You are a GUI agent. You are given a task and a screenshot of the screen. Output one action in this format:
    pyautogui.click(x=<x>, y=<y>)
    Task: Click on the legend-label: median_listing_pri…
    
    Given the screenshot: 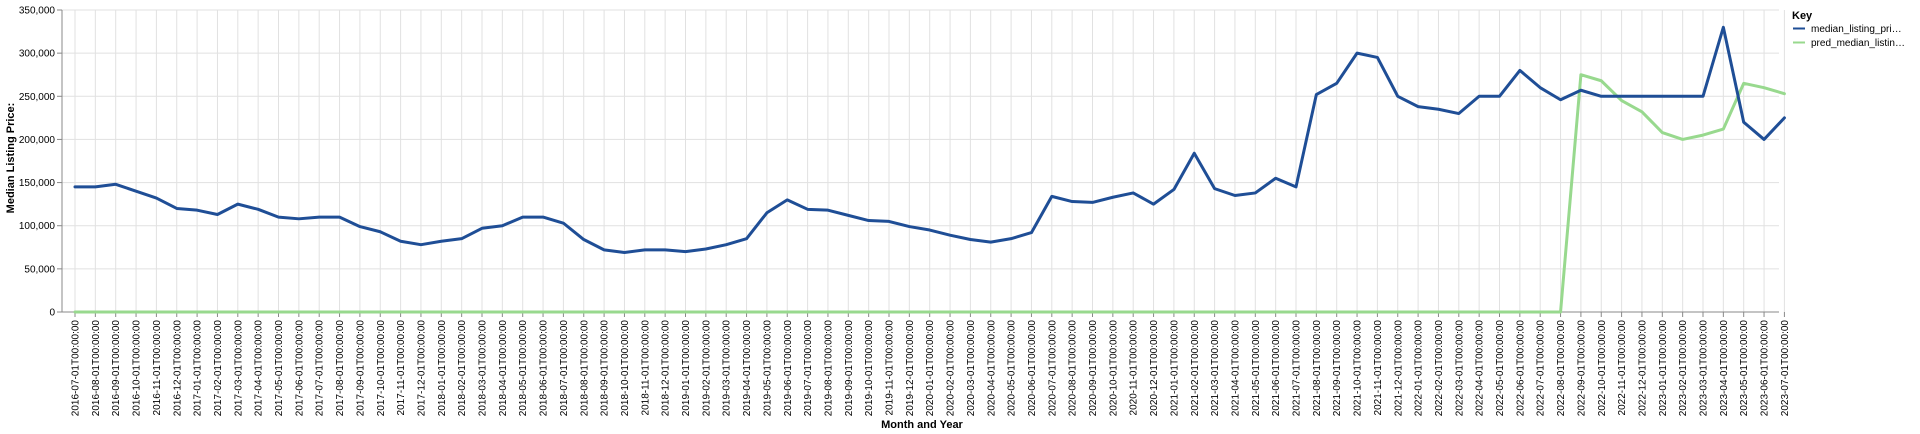 What is the action you would take?
    pyautogui.click(x=1856, y=29)
    